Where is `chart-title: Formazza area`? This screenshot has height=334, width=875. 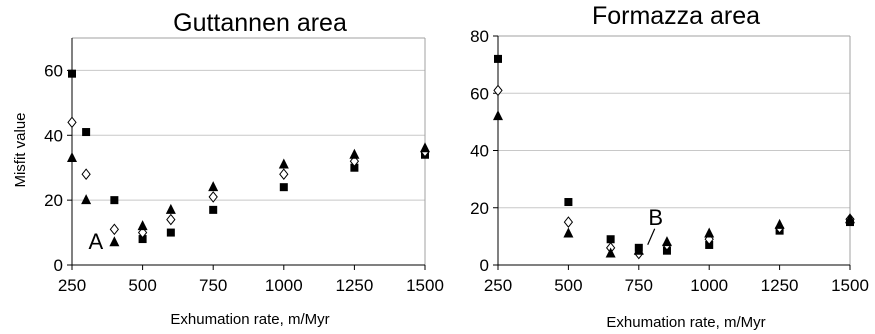 chart-title: Formazza area is located at coordinates (676, 16).